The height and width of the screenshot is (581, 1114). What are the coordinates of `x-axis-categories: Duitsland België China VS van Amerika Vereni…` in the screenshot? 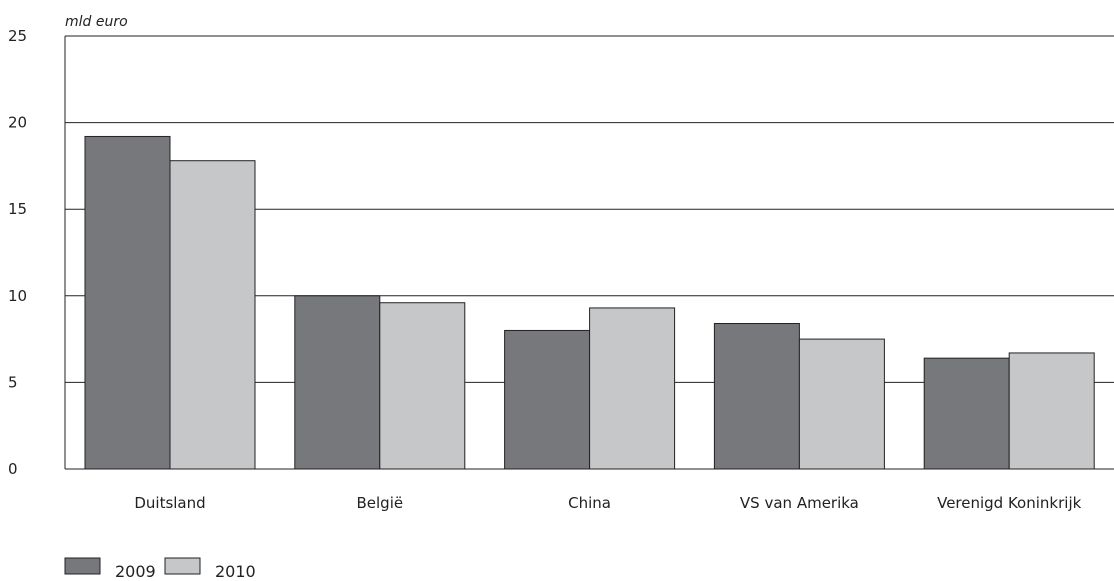 It's located at (607, 503).